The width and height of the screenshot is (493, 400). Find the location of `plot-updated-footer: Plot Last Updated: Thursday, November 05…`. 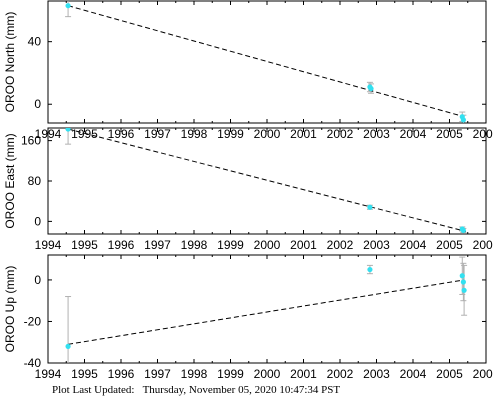

plot-updated-footer: Plot Last Updated: Thursday, November 05… is located at coordinates (196, 390).